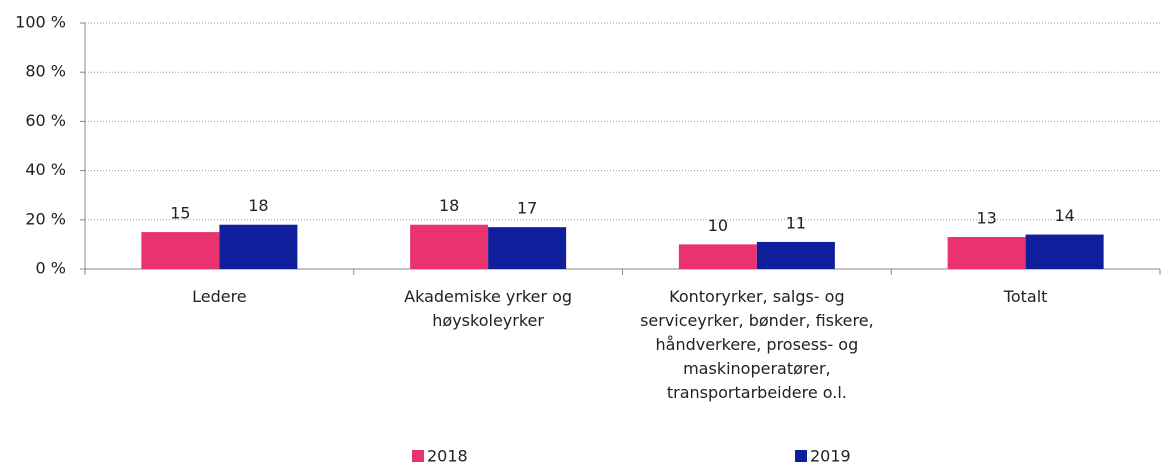 Image resolution: width=1168 pixels, height=466 pixels. What do you see at coordinates (51, 268) in the screenshot?
I see `y-tick-label: 0 %` at bounding box center [51, 268].